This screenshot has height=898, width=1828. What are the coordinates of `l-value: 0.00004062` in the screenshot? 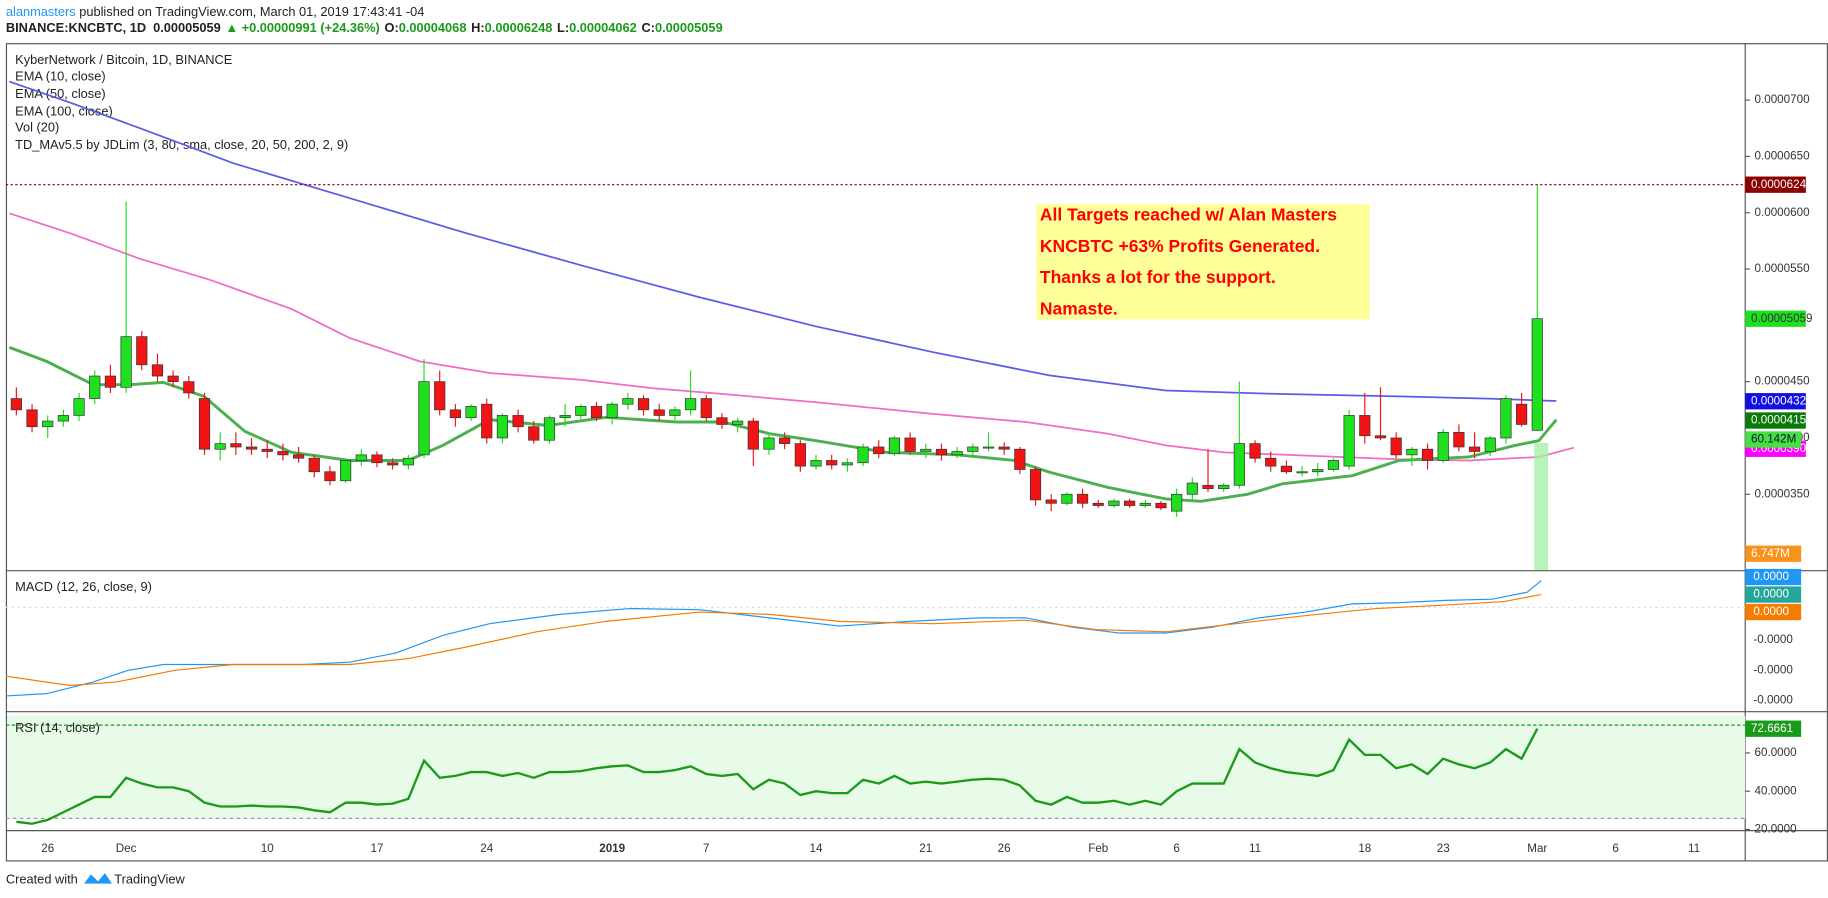 It's located at (603, 28).